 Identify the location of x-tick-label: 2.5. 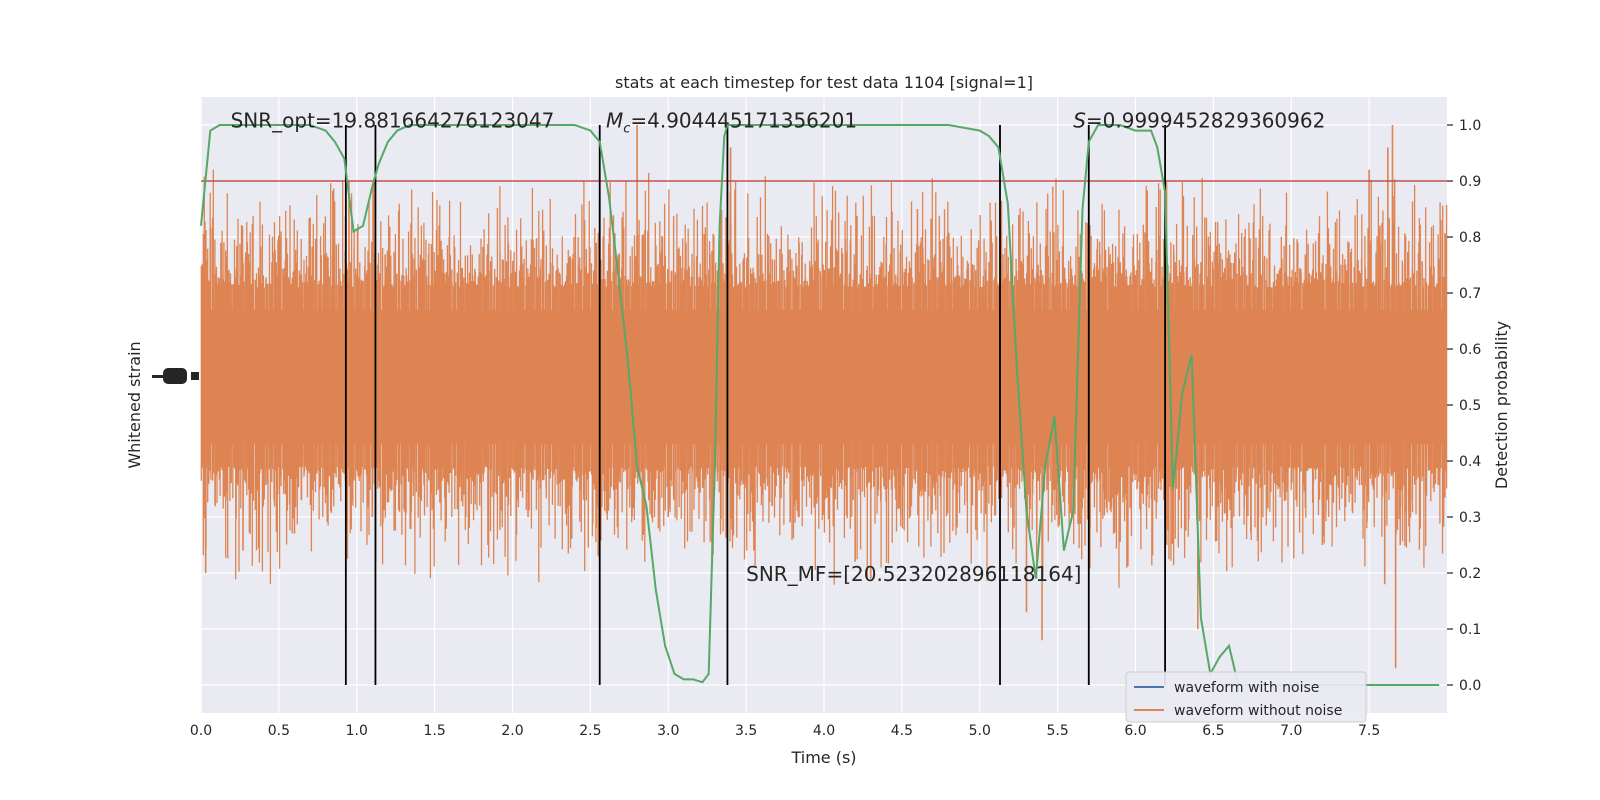
(590, 731).